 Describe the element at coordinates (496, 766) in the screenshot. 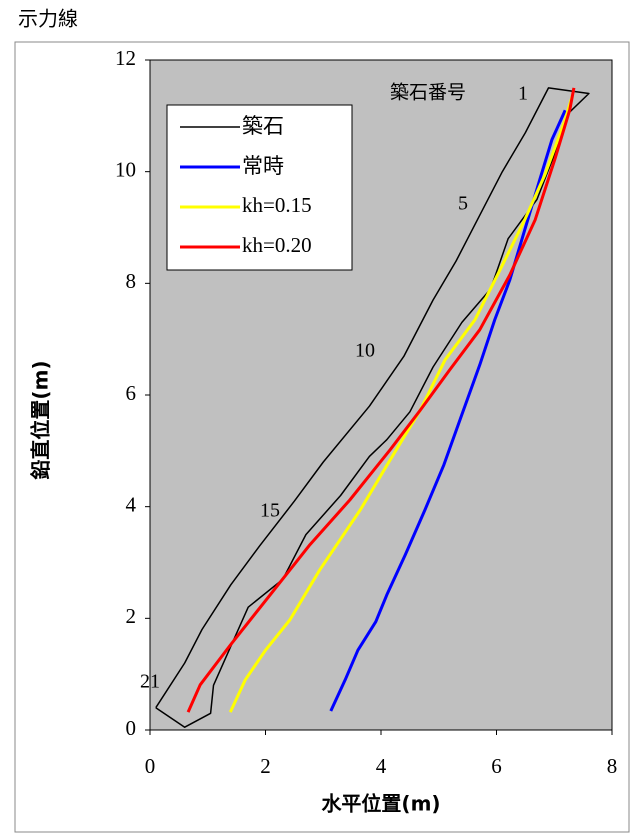

I see `x-tick-label: 6` at that location.